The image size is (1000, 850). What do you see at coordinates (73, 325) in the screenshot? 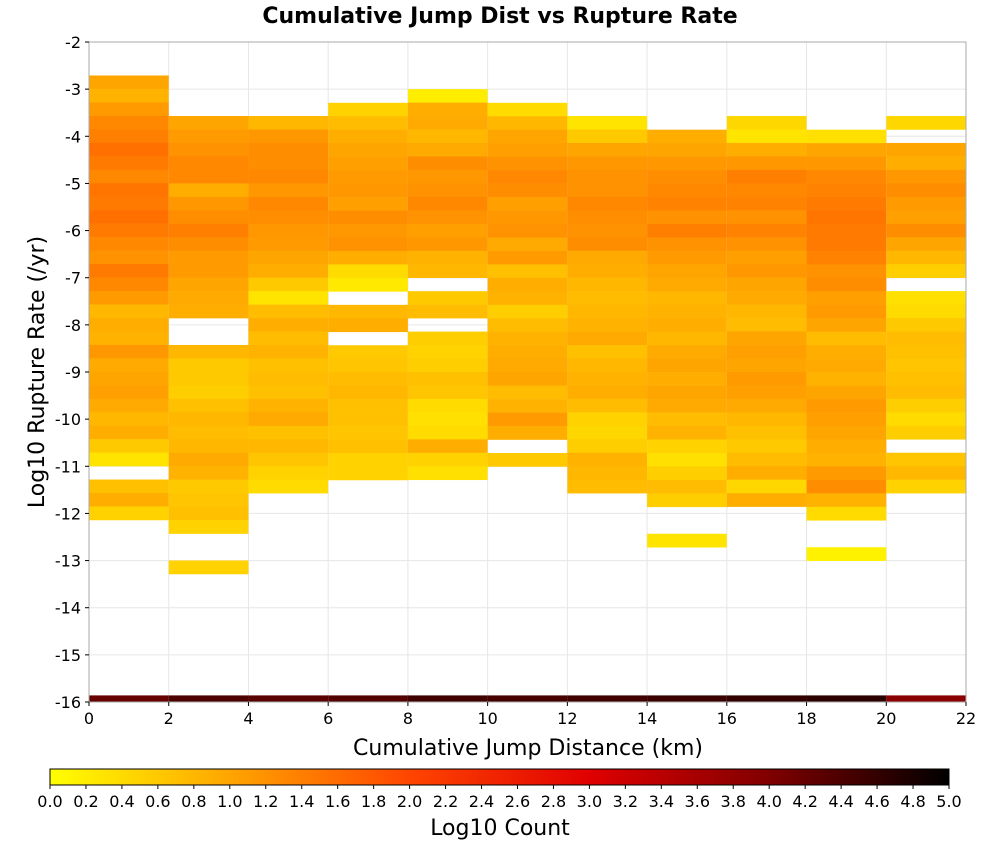
I see `y-tick-label: -8` at bounding box center [73, 325].